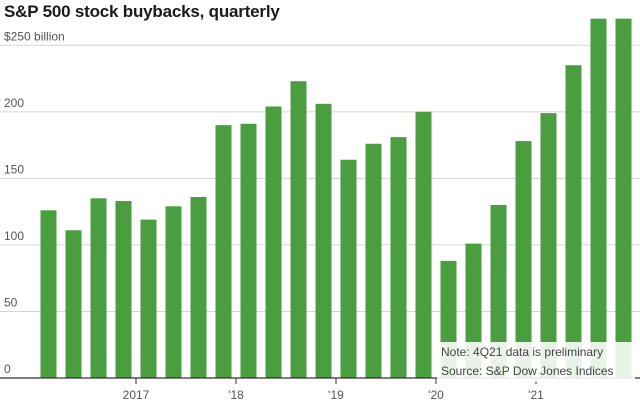  I want to click on y-tick-label: 100, so click(14, 236).